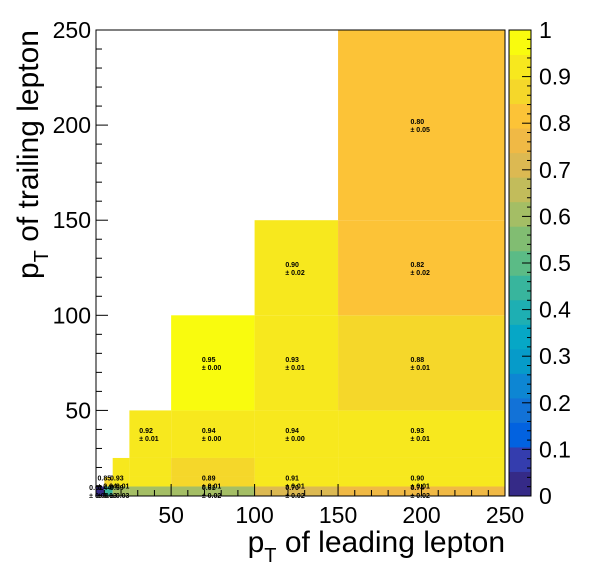  I want to click on cell-value-label: 0.61, so click(209, 488).